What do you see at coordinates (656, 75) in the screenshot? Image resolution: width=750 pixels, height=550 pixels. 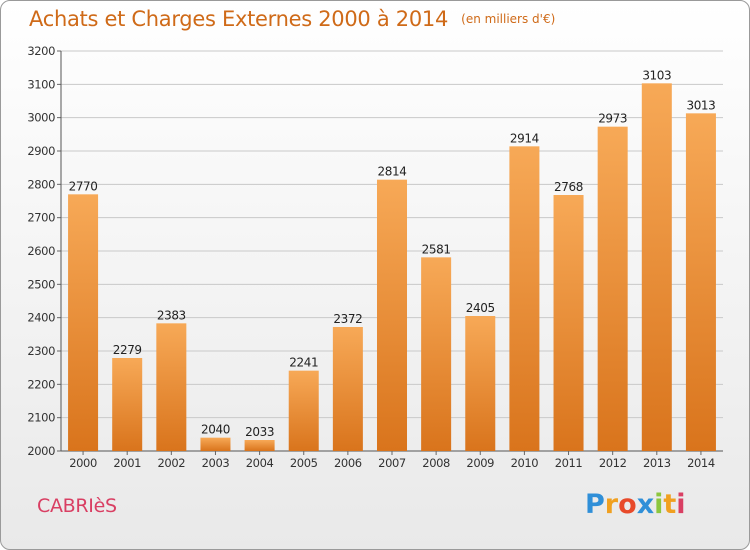 I see `data-label-2013: 3103` at bounding box center [656, 75].